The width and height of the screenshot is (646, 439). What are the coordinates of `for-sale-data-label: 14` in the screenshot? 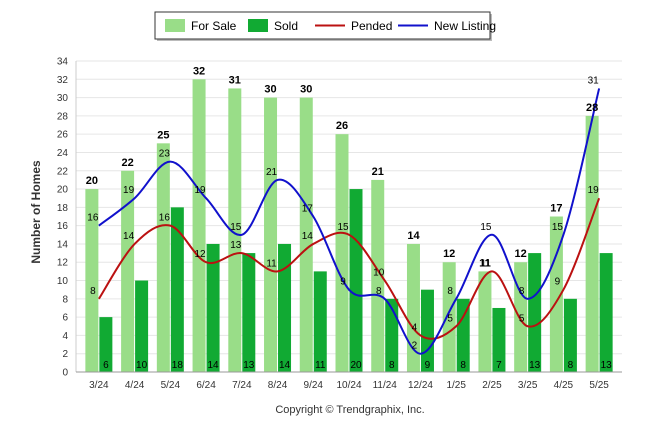 It's located at (413, 236).